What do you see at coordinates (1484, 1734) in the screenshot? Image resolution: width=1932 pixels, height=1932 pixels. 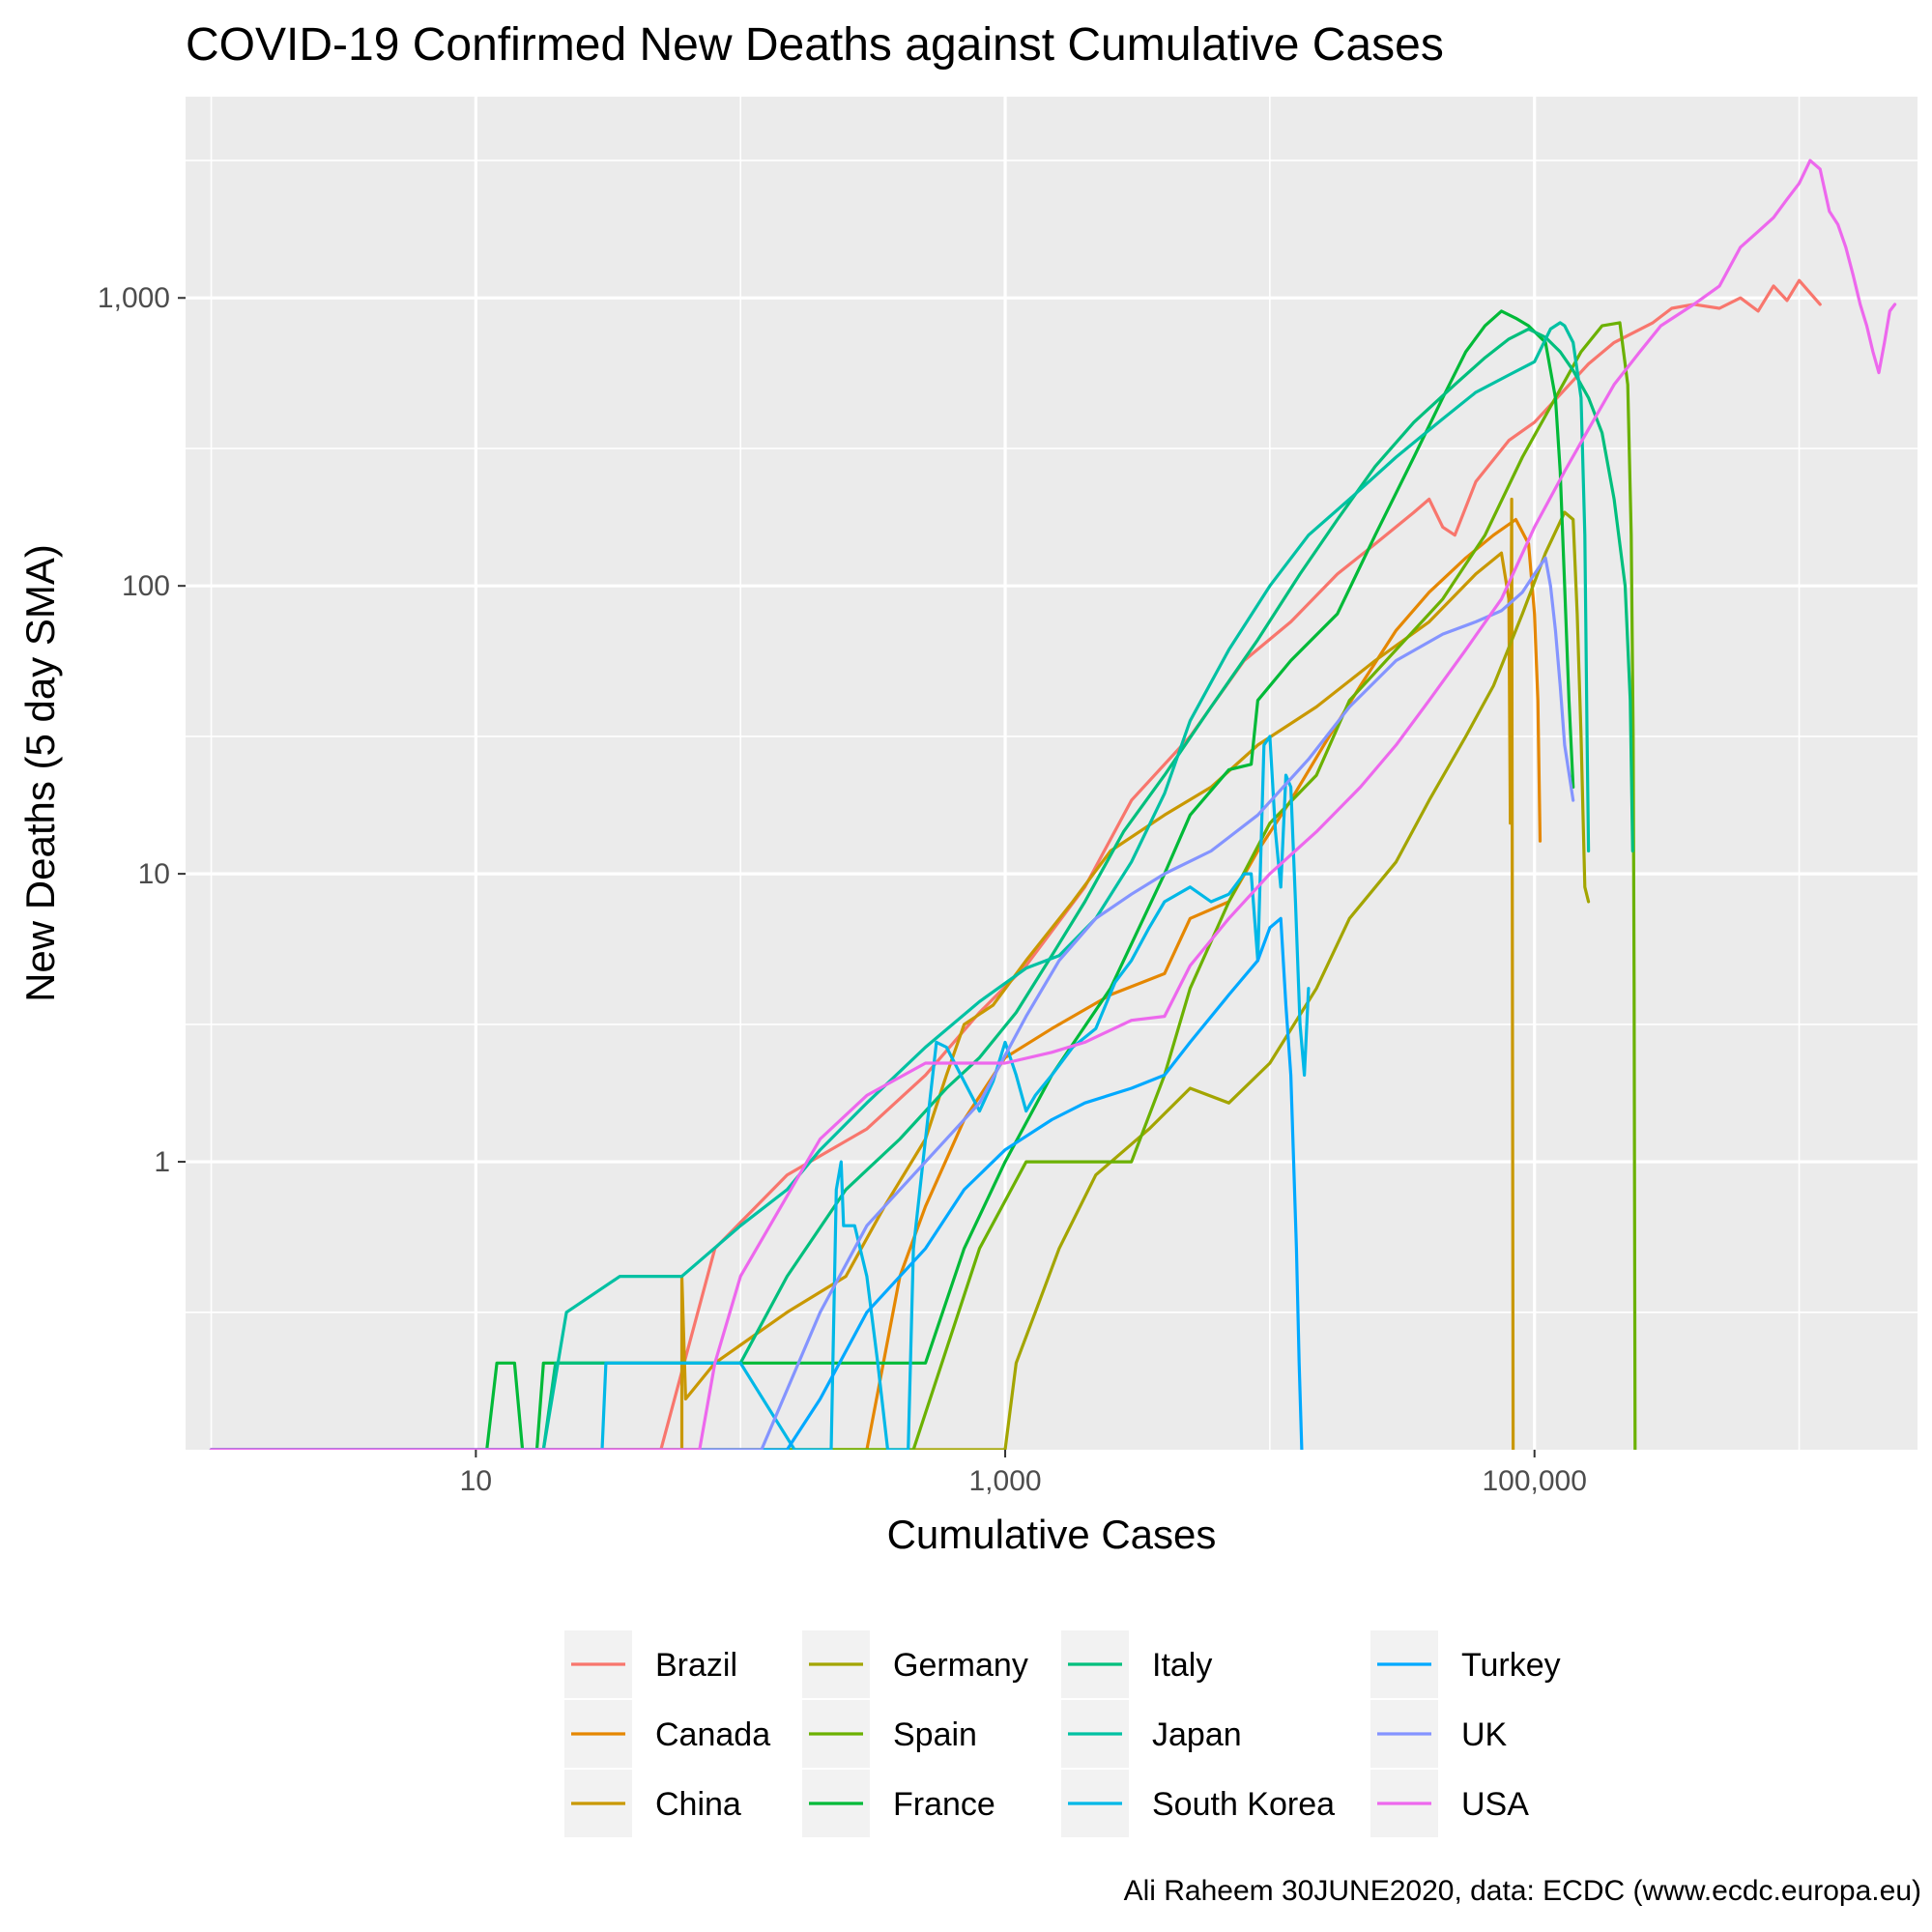 I see `legend-label: UK` at bounding box center [1484, 1734].